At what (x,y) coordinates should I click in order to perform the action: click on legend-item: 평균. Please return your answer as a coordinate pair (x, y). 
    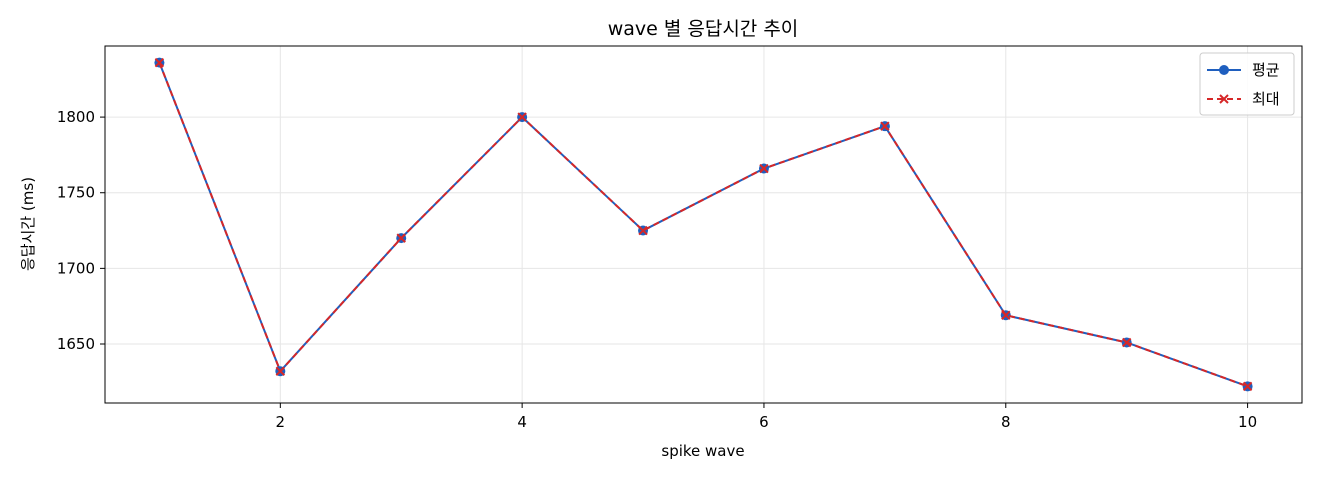
    Looking at the image, I should click on (1243, 70).